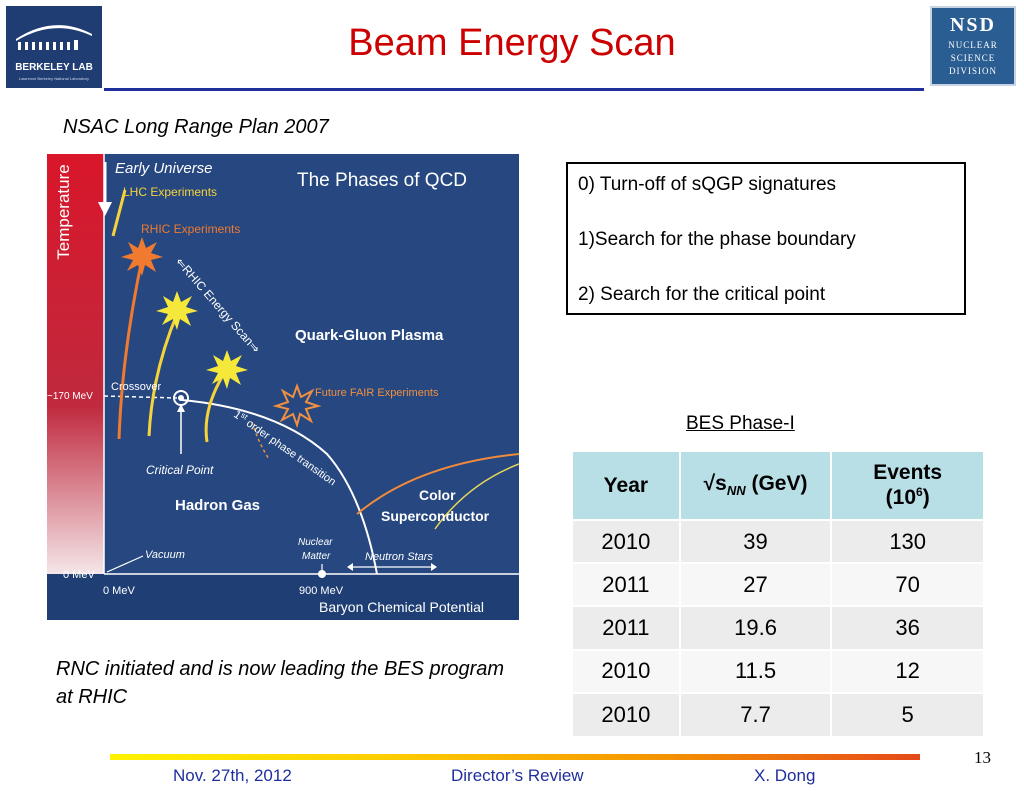  Describe the element at coordinates (707, 184) in the screenshot. I see `goal-item: 0) Turn-off of sQGP signatures` at that location.